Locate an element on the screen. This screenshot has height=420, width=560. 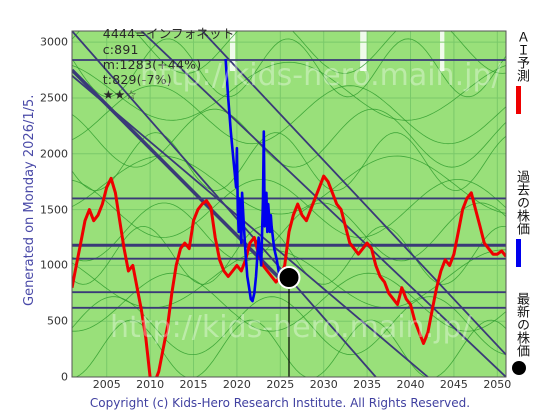
watermark-top: http://kids-hero.main.jp/ is located at coordinates (321, 75).